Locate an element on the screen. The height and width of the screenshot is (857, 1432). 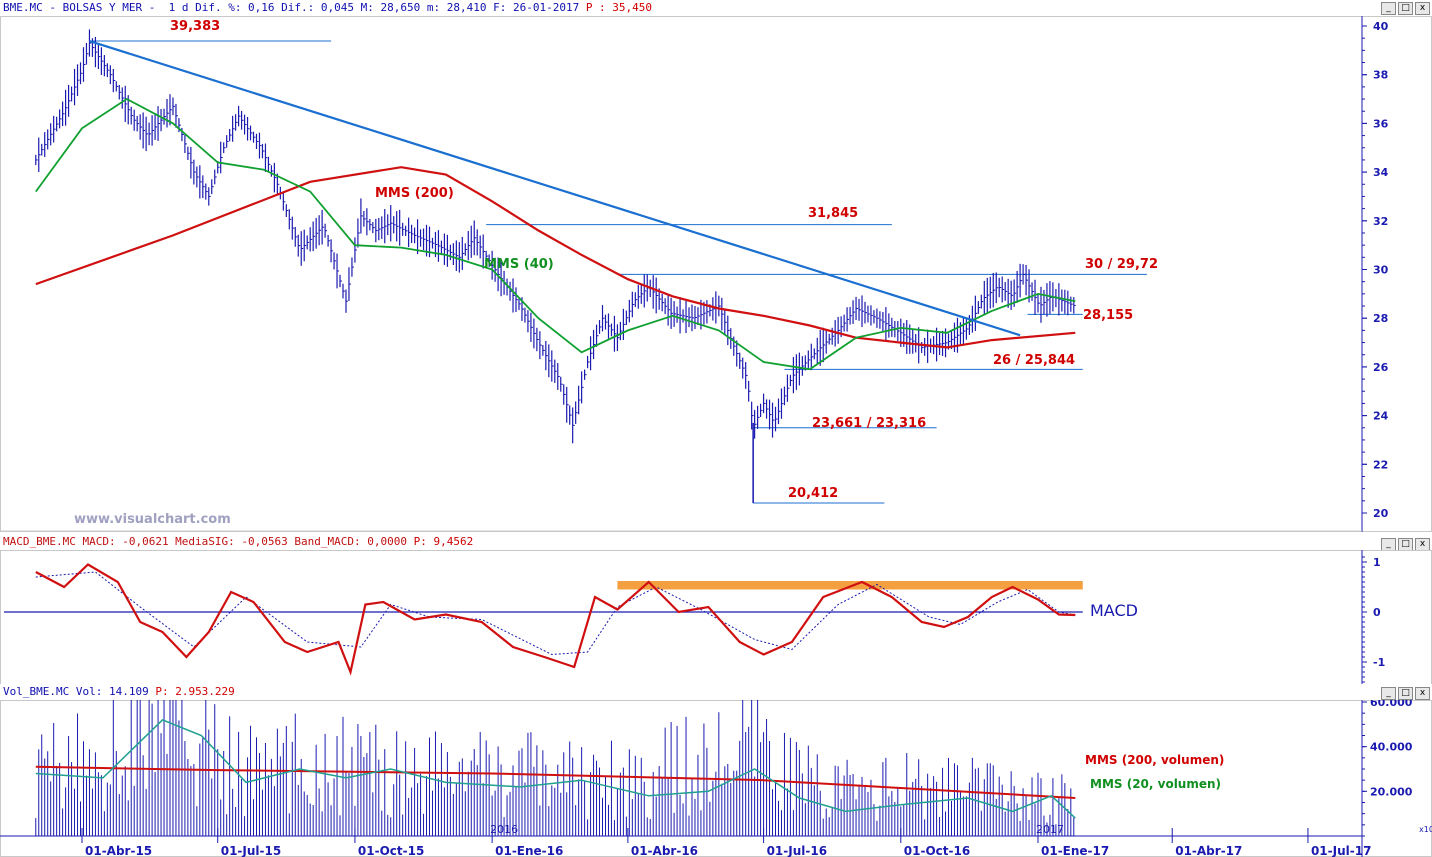
vol-mms200-label: MMS (200, volumen) is located at coordinates (1154, 760).